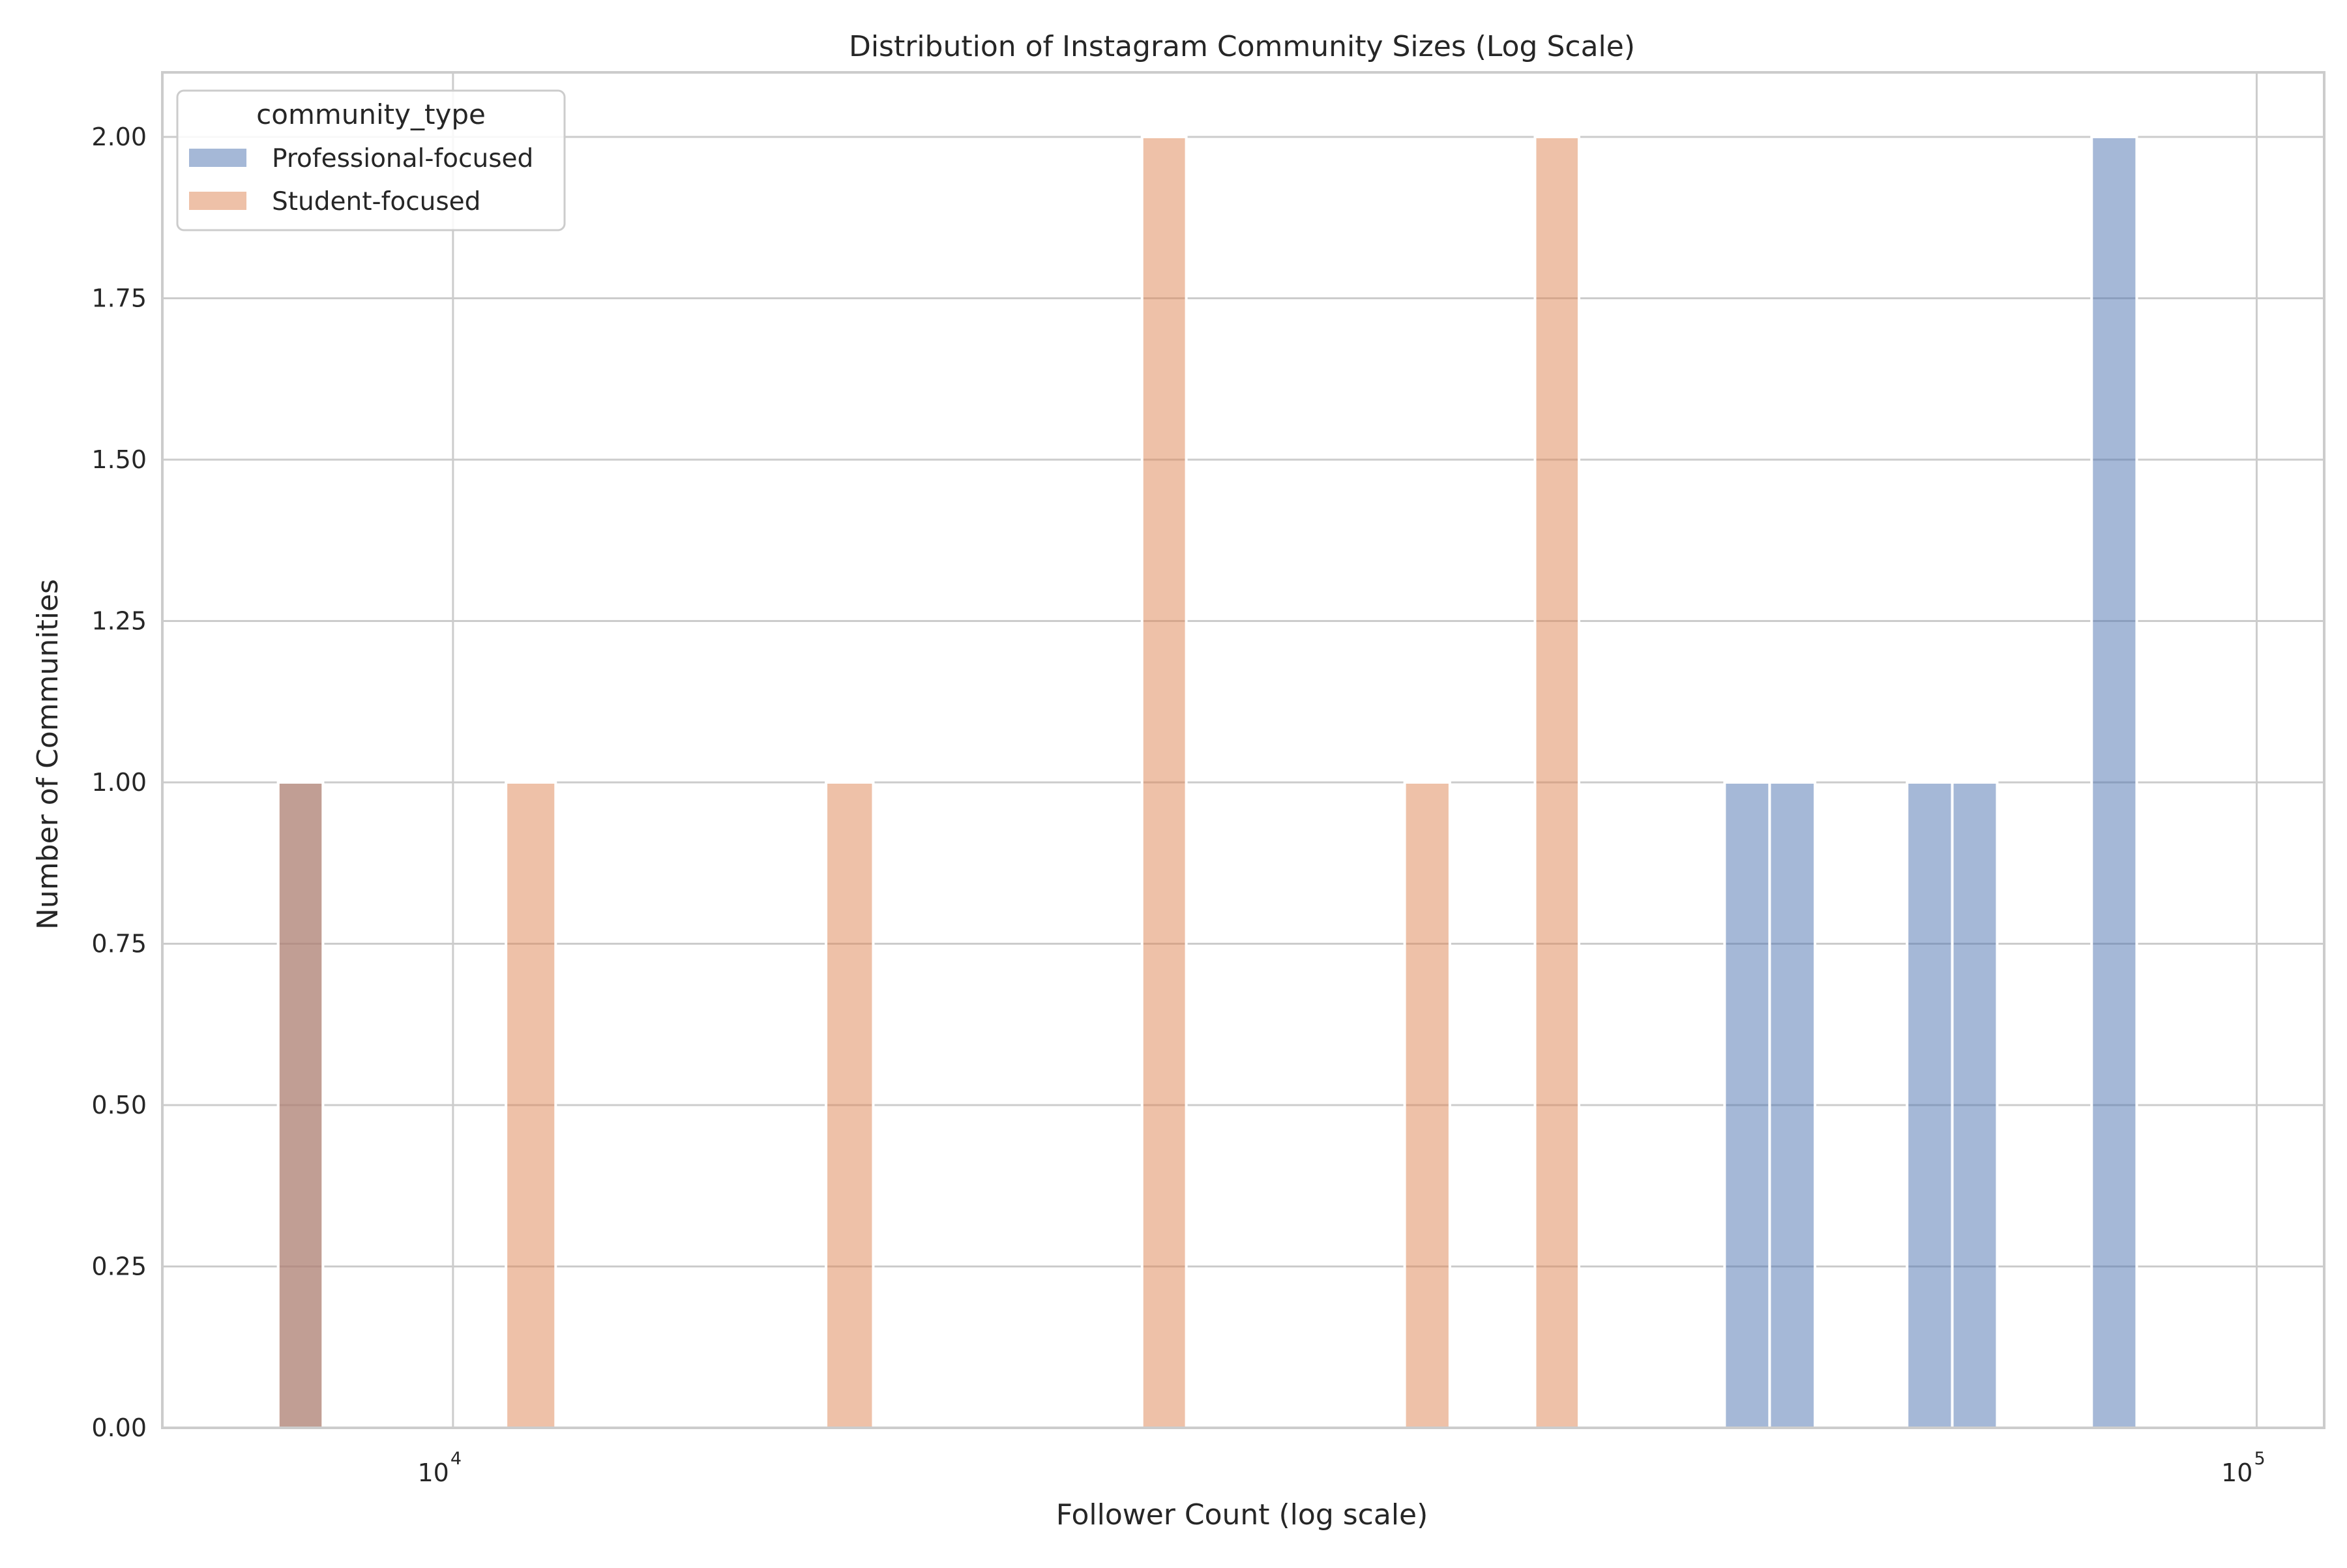 This screenshot has width=2347, height=1568. Describe the element at coordinates (402, 158) in the screenshot. I see `legend-label-professional: Professional-focused` at that location.